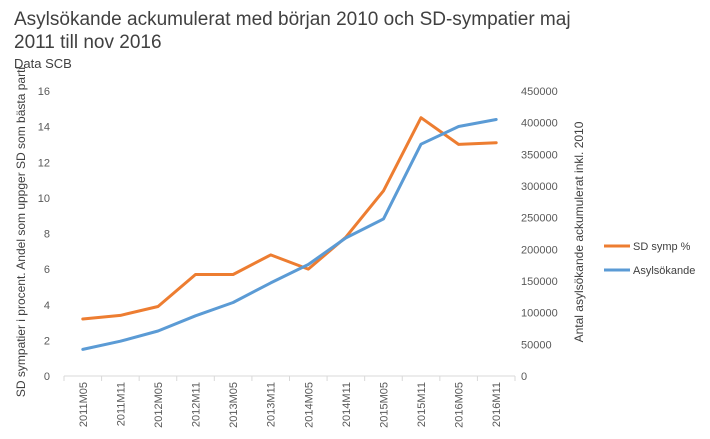  What do you see at coordinates (579, 231) in the screenshot?
I see `right-axis-title: Antal asylsökande ackumulerat inkl. 2010` at bounding box center [579, 231].